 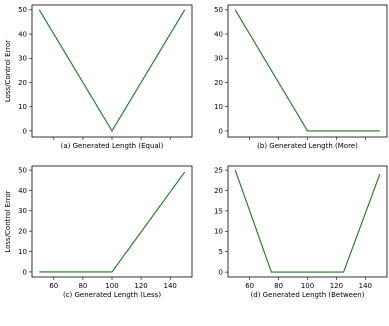 I want to click on subplot-caption: (a) Generated Length (Equal), so click(x=112, y=146).